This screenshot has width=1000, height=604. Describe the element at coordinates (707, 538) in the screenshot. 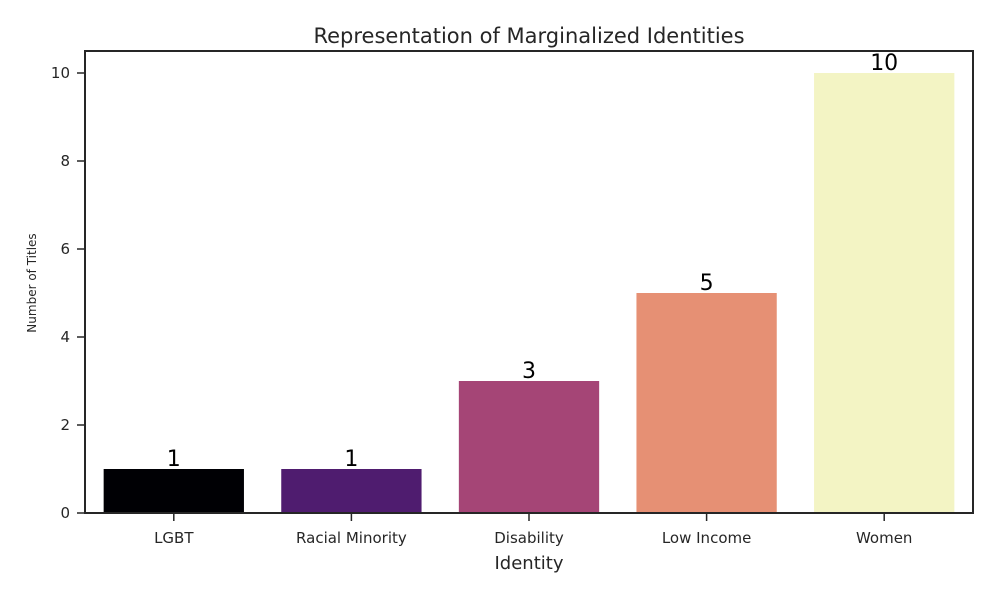

I see `x-tick-label: Low Income` at that location.